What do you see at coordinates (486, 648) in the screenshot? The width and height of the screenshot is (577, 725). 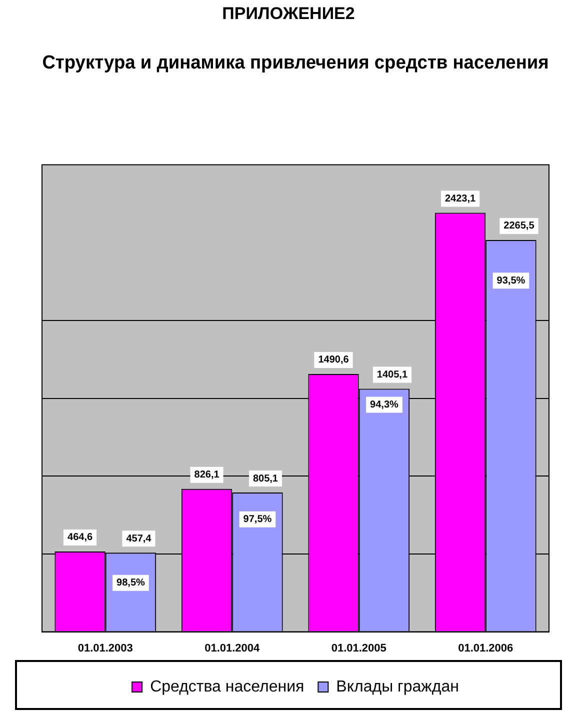 I see `x-tick-label: 01.01.2006` at bounding box center [486, 648].